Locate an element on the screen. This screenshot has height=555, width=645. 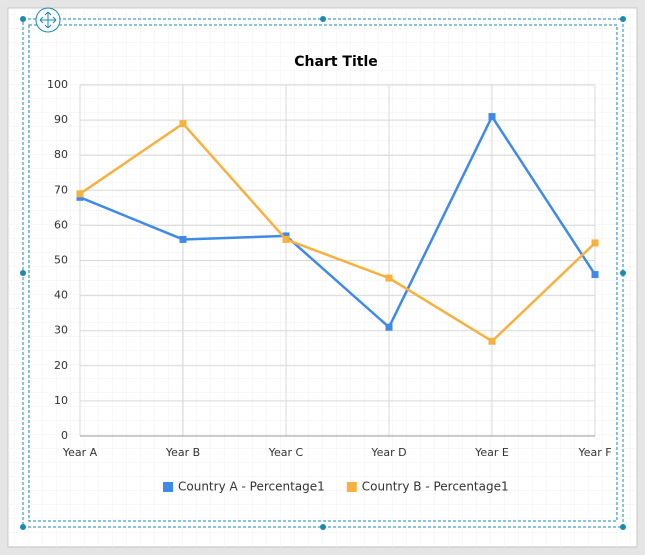
x-tick-label: Year F is located at coordinates (594, 452).